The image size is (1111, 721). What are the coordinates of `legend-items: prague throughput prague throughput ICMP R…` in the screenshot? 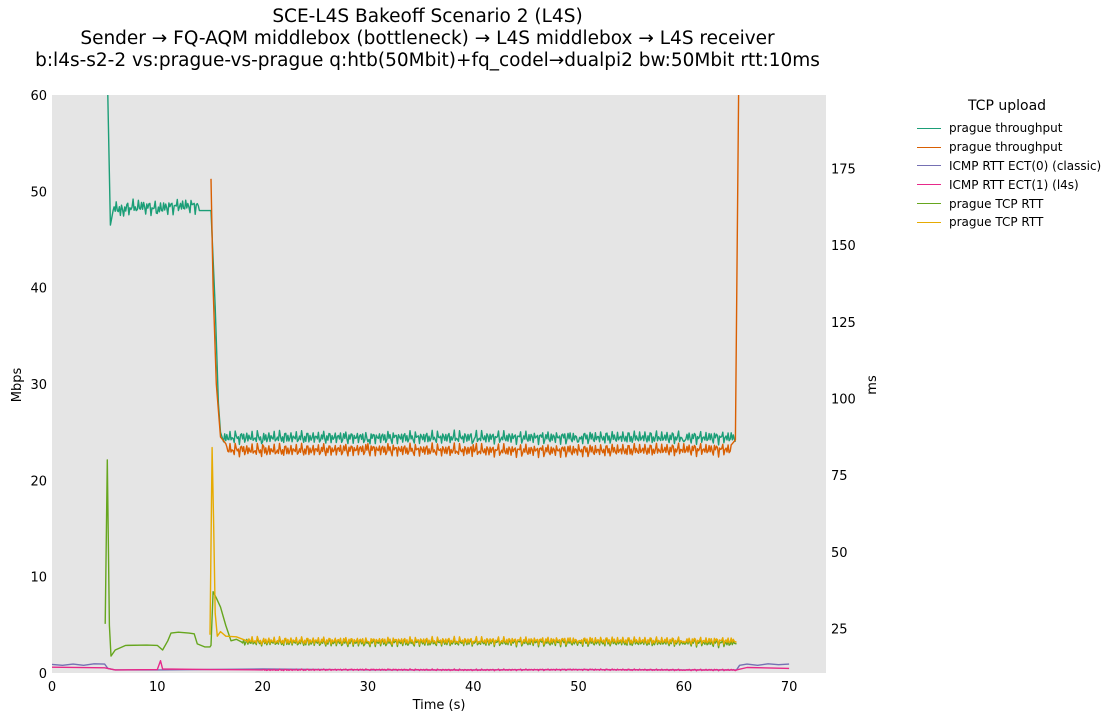 It's located at (1007, 175).